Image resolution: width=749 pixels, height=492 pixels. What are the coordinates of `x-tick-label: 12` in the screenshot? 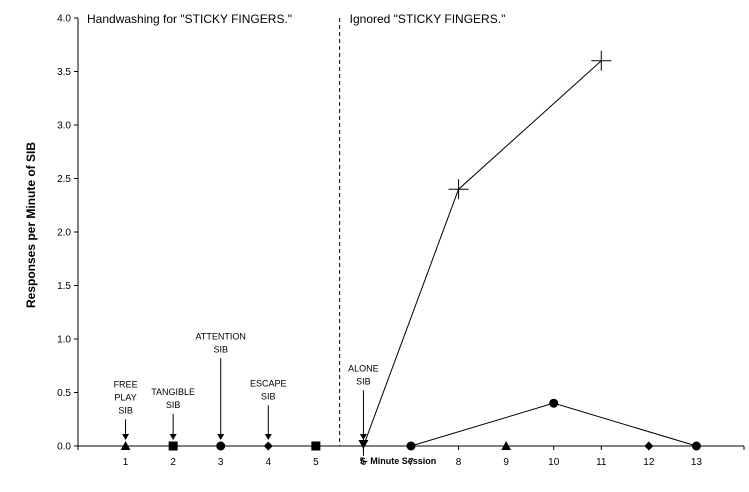 It's located at (649, 462).